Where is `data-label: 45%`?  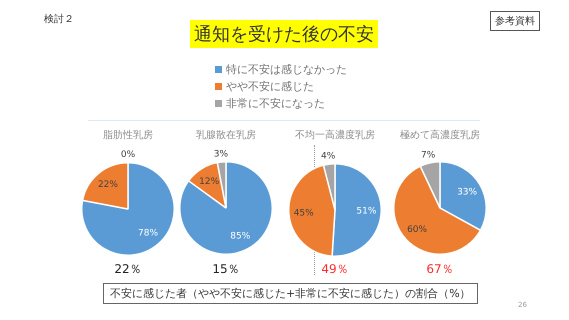
data-label: 45% is located at coordinates (304, 213).